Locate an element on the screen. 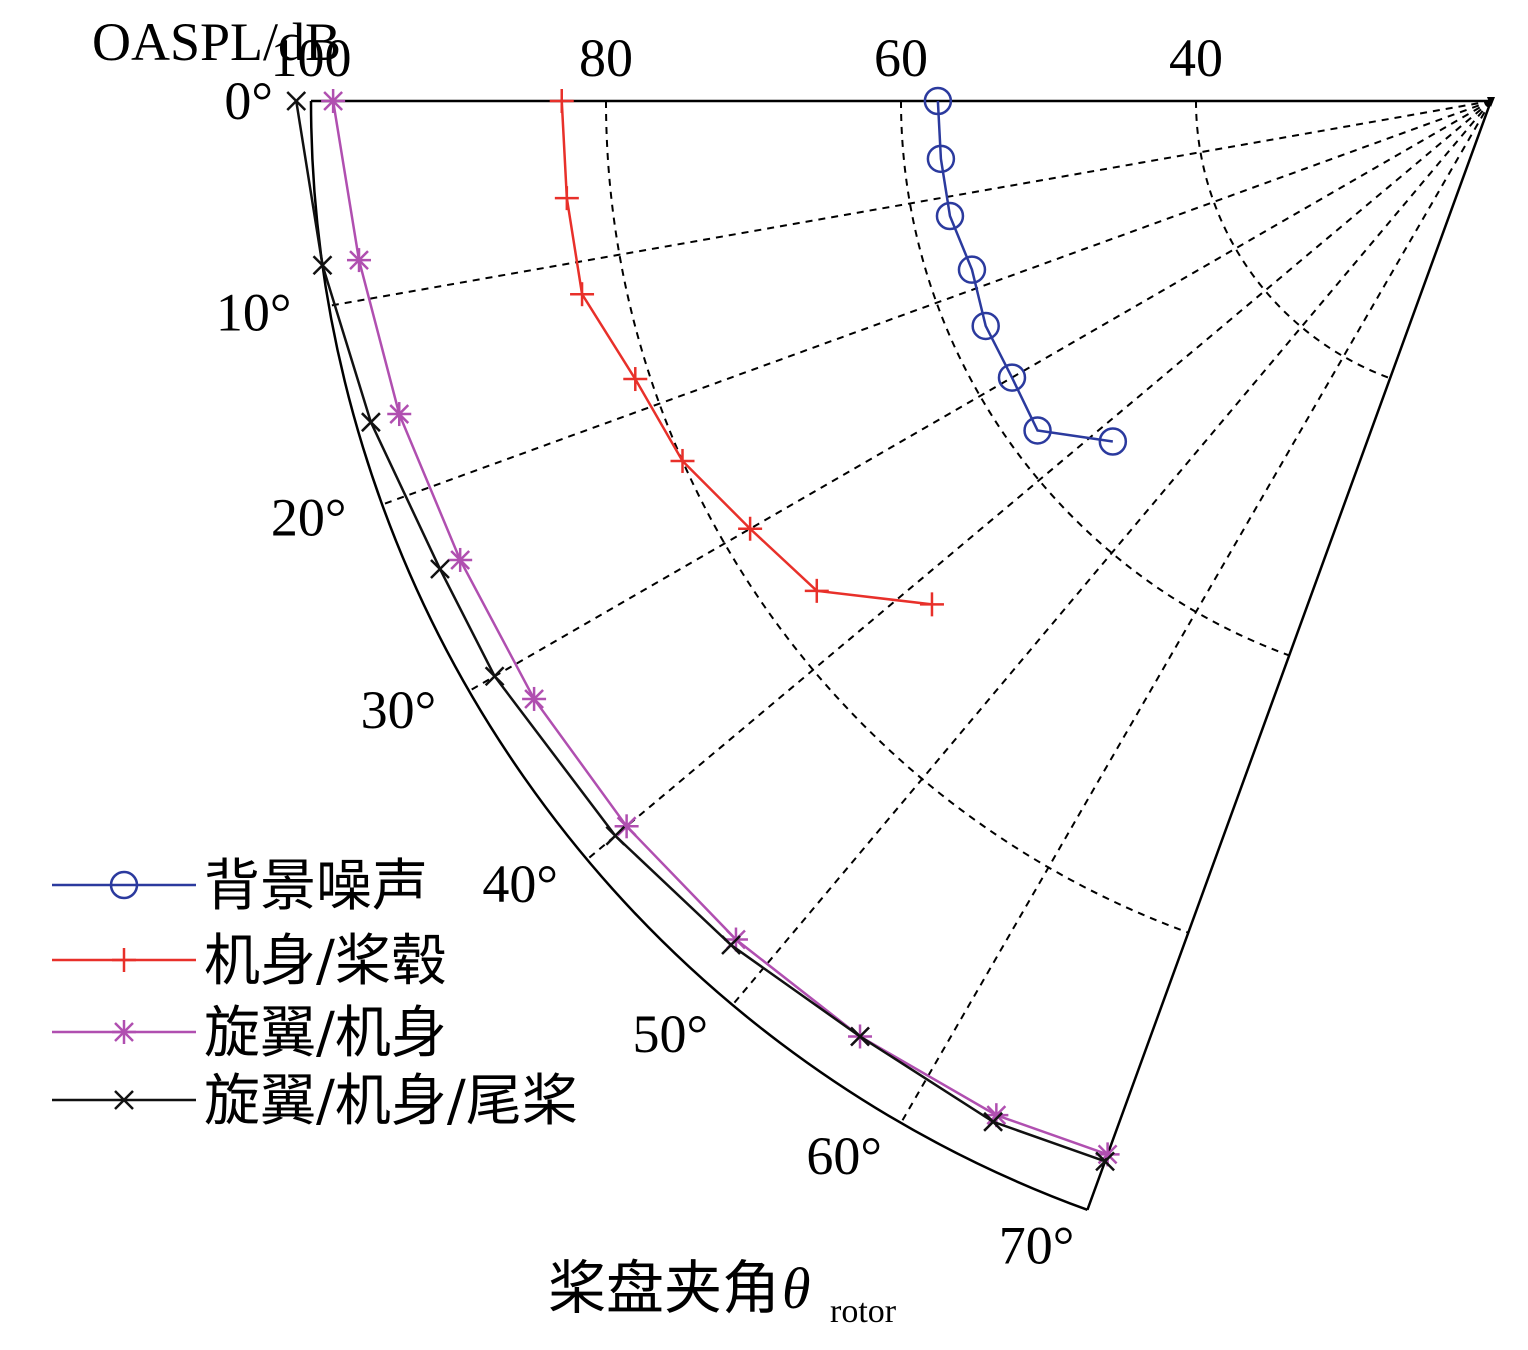  angle-axis-subscript: rotor is located at coordinates (863, 1311).